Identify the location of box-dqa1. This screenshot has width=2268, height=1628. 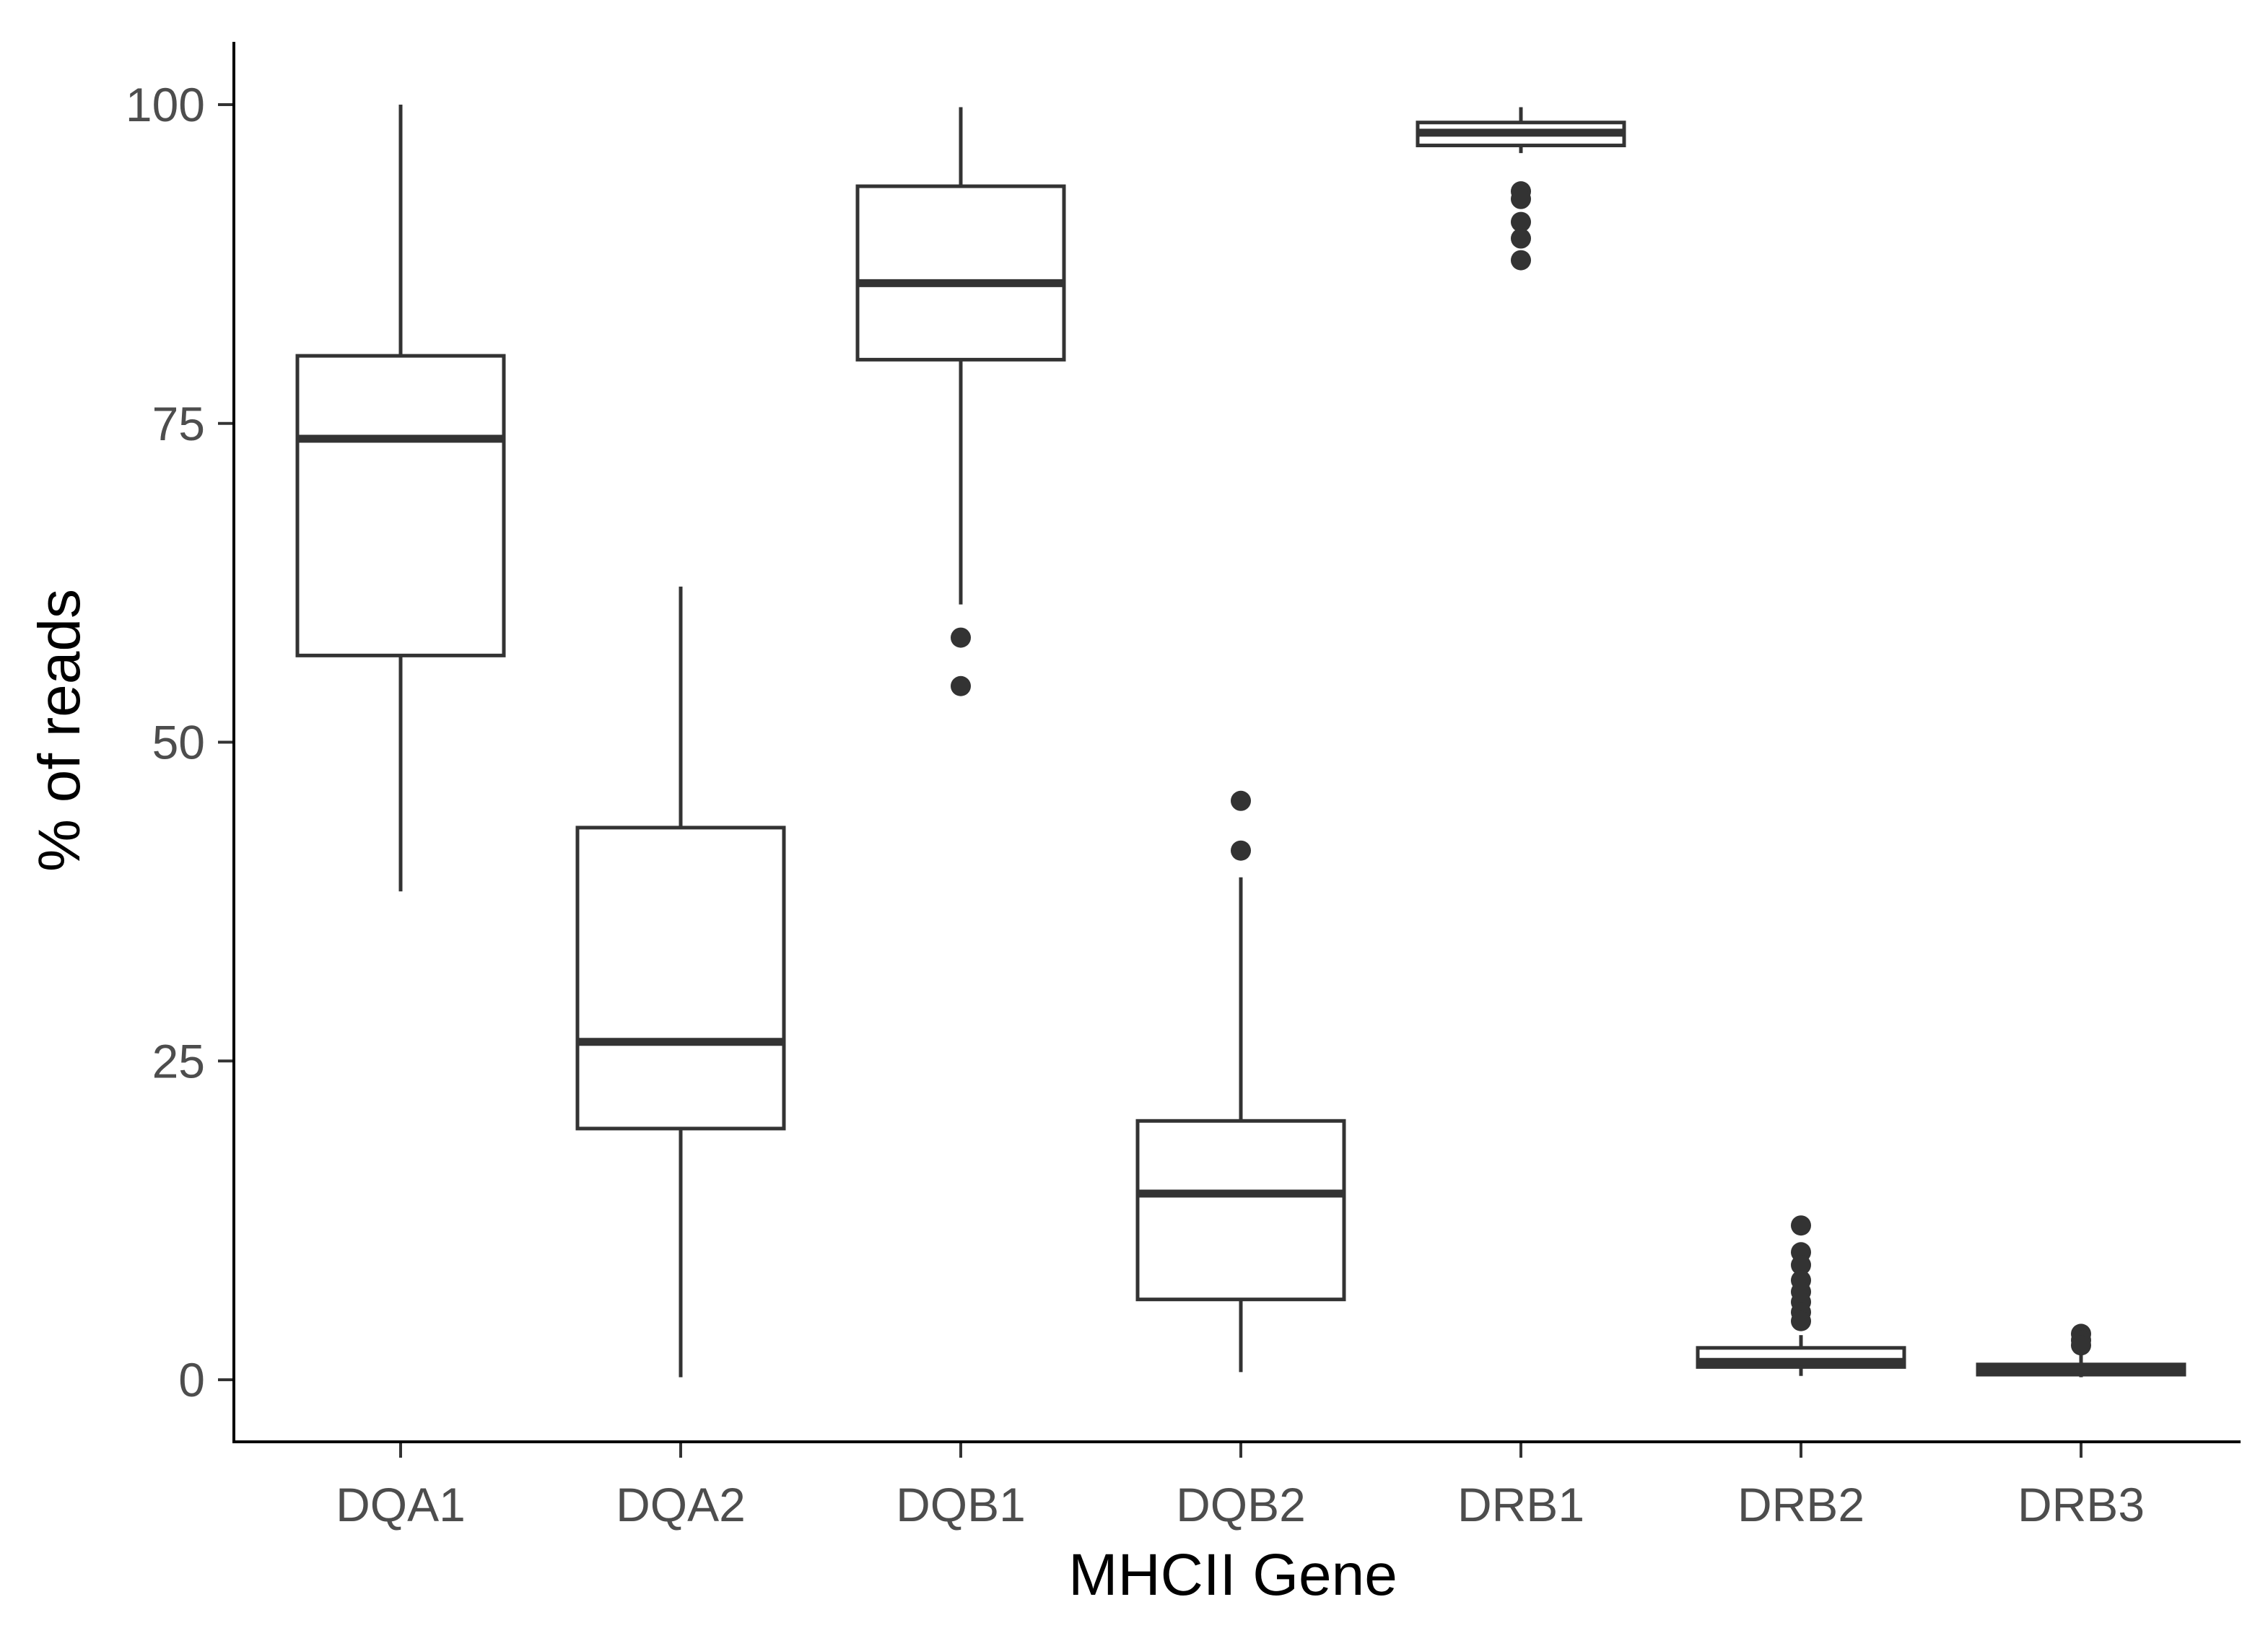
(400, 505).